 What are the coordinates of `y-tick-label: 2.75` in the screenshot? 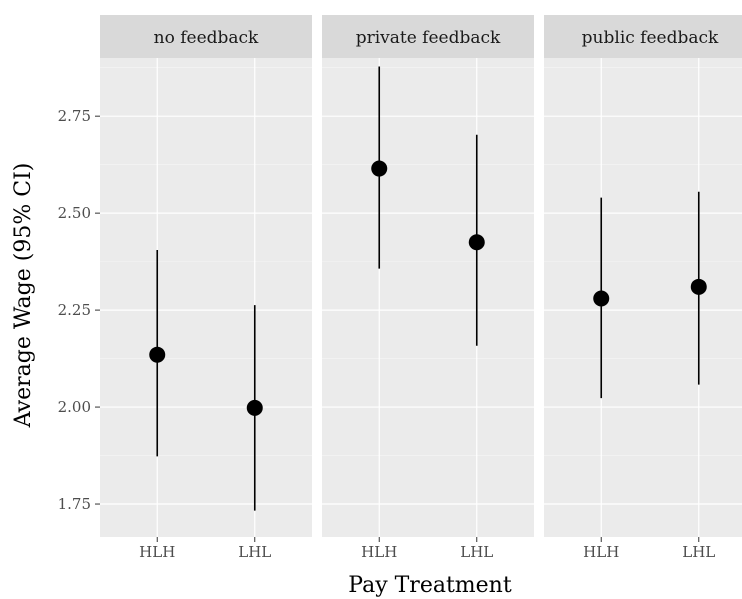 It's located at (74, 116).